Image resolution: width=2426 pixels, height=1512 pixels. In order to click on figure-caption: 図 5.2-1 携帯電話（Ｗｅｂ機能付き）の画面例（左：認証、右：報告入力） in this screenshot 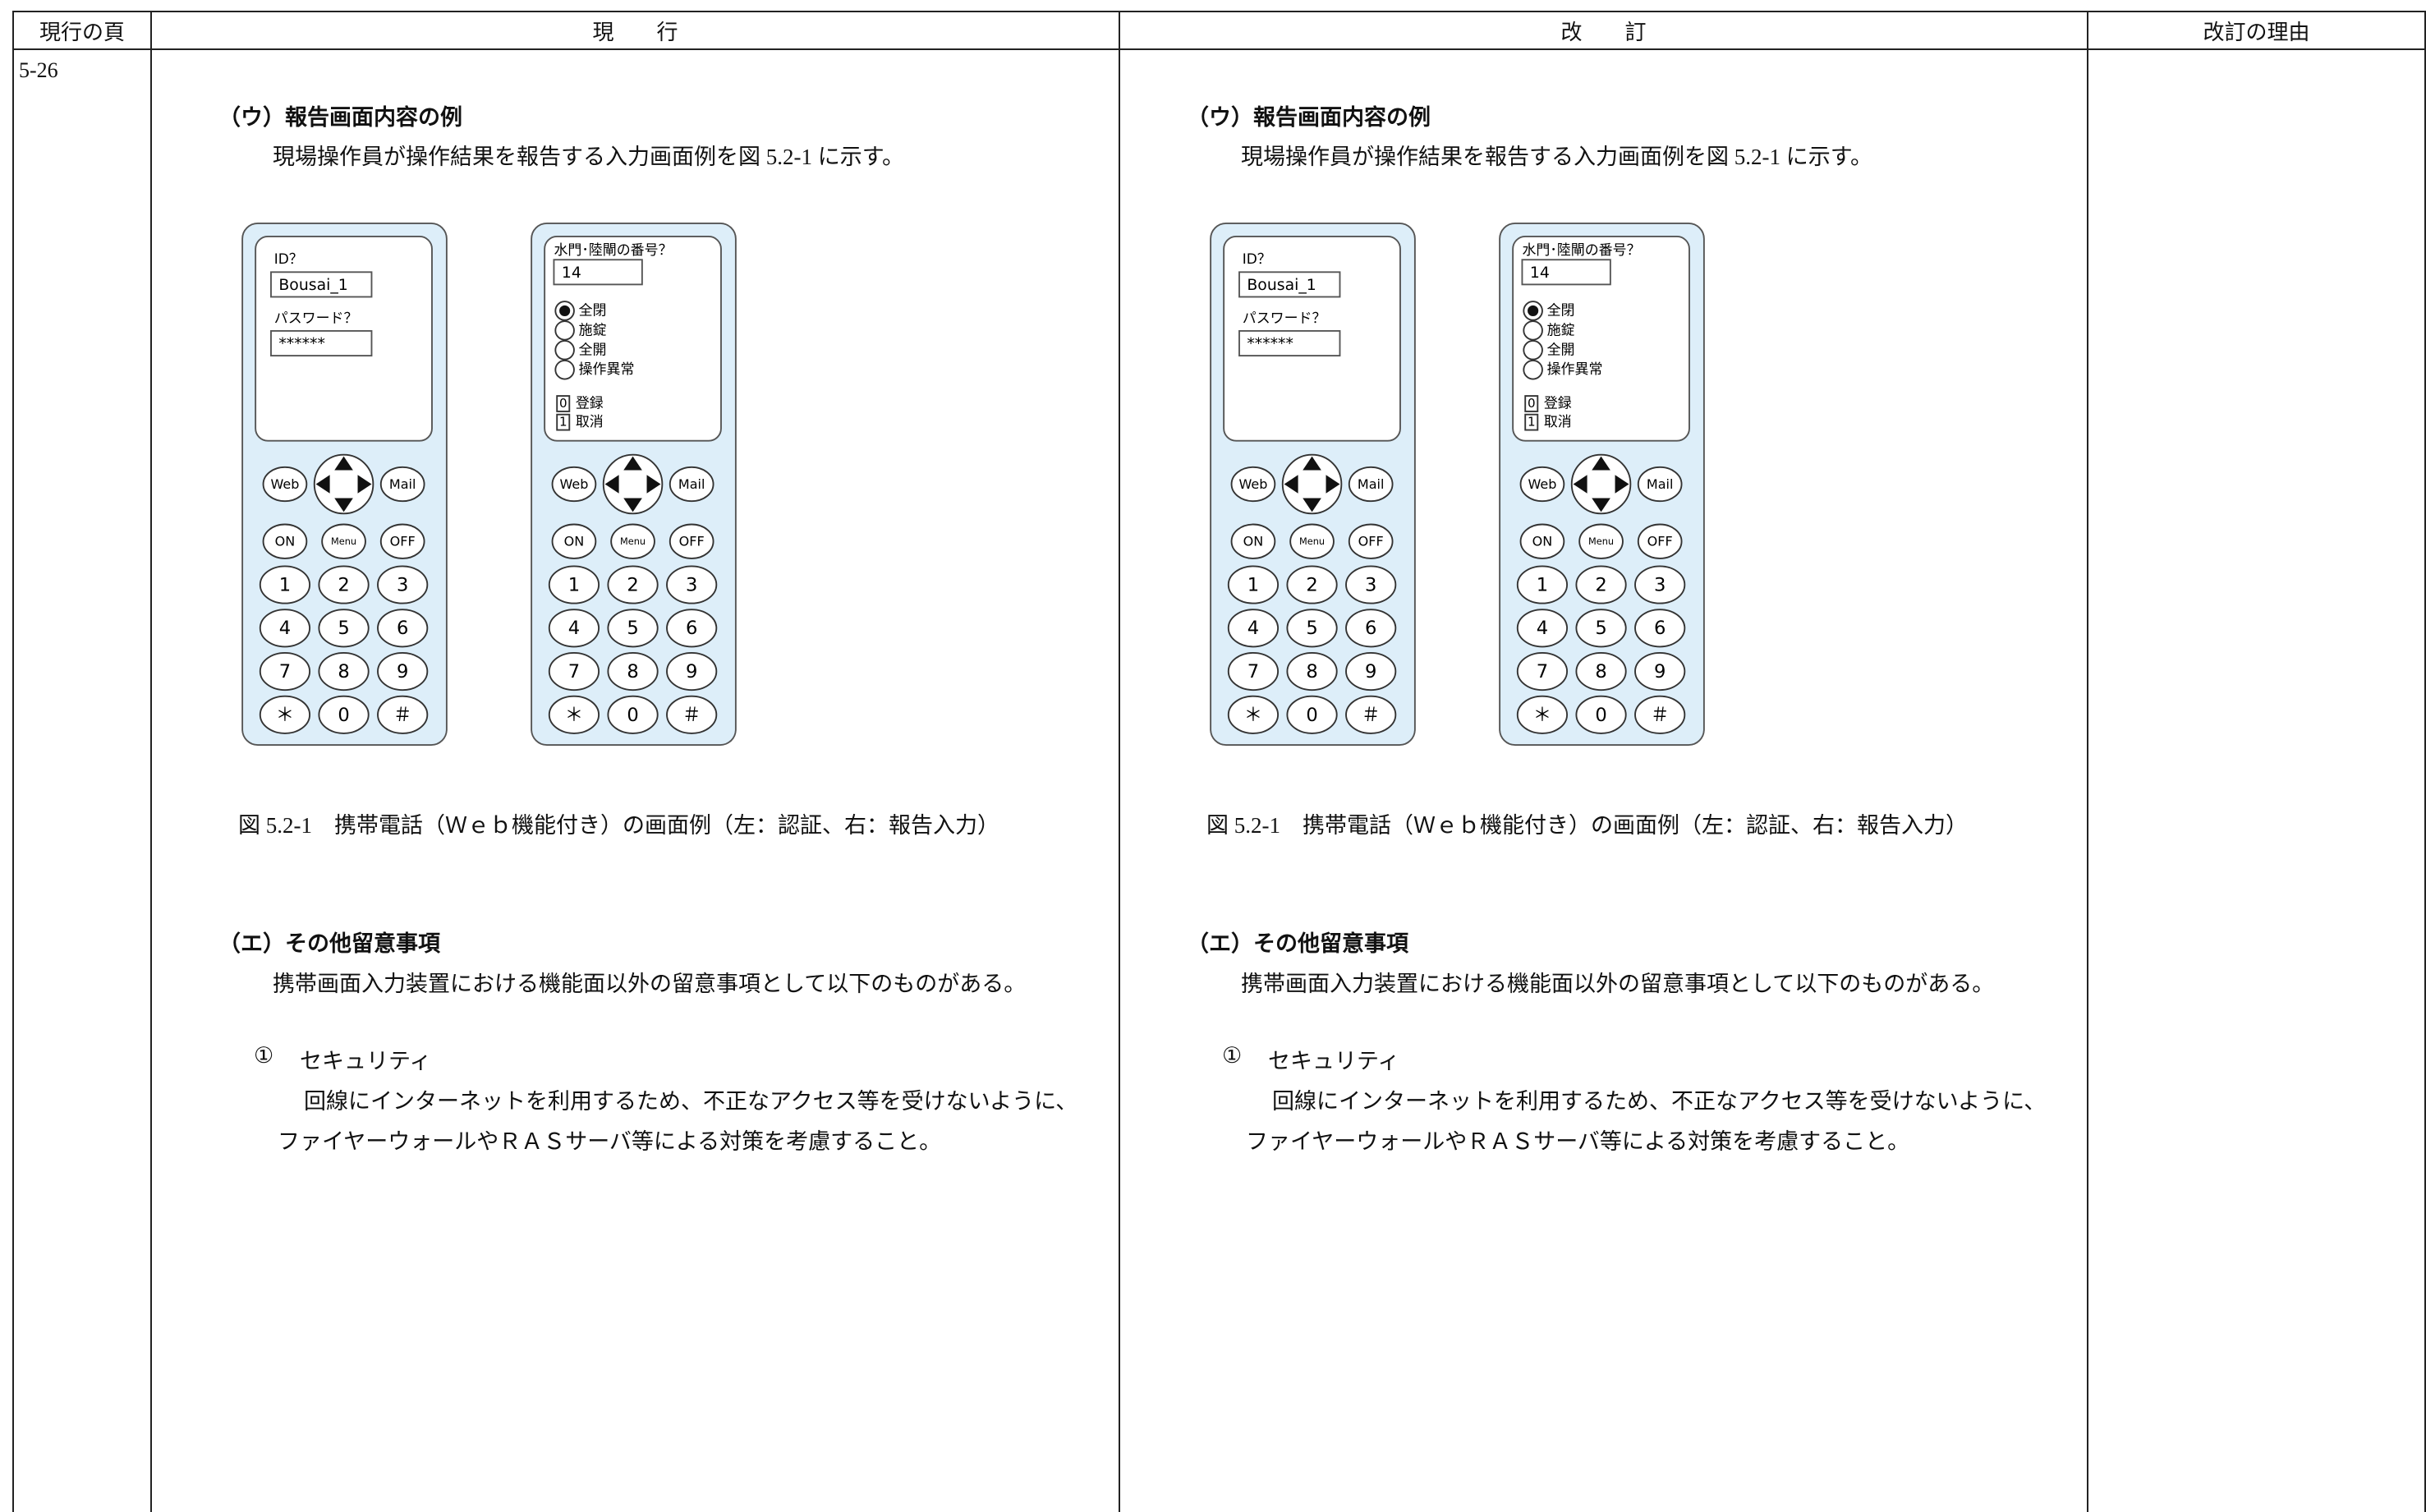, I will do `click(618, 825)`.